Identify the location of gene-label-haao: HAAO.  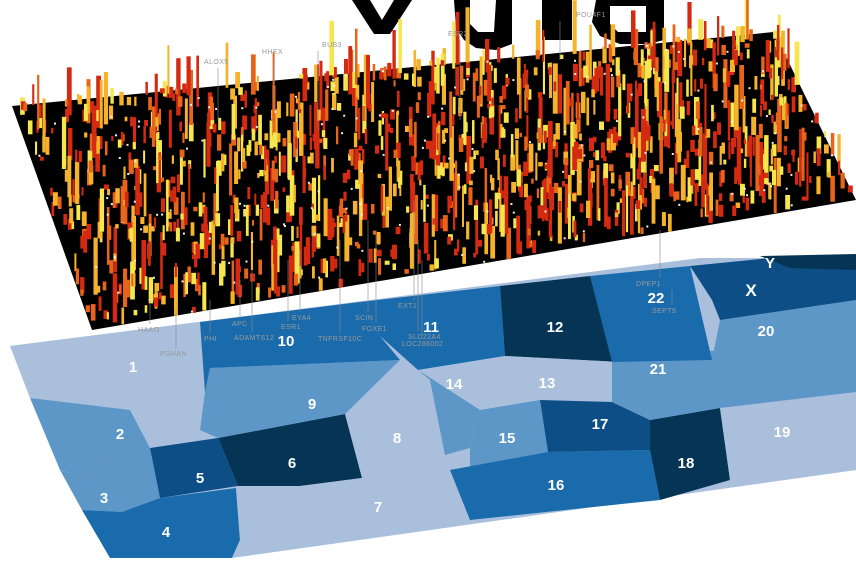
(149, 330).